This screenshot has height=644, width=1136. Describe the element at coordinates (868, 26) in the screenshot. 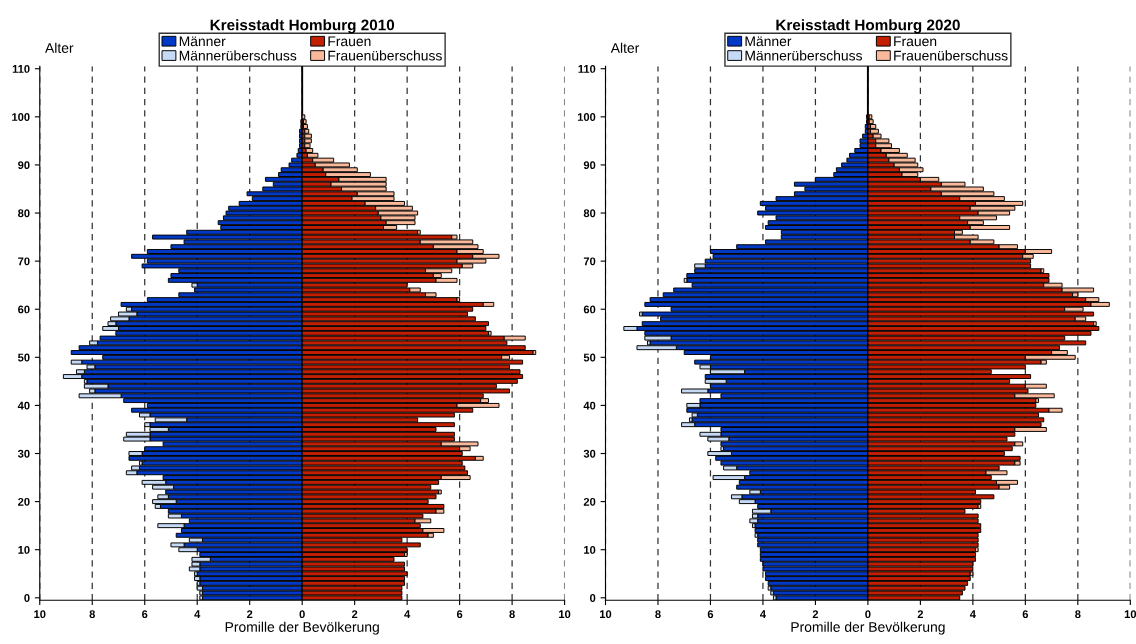

I see `chart-title: Kreisstadt Homburg 2020` at that location.